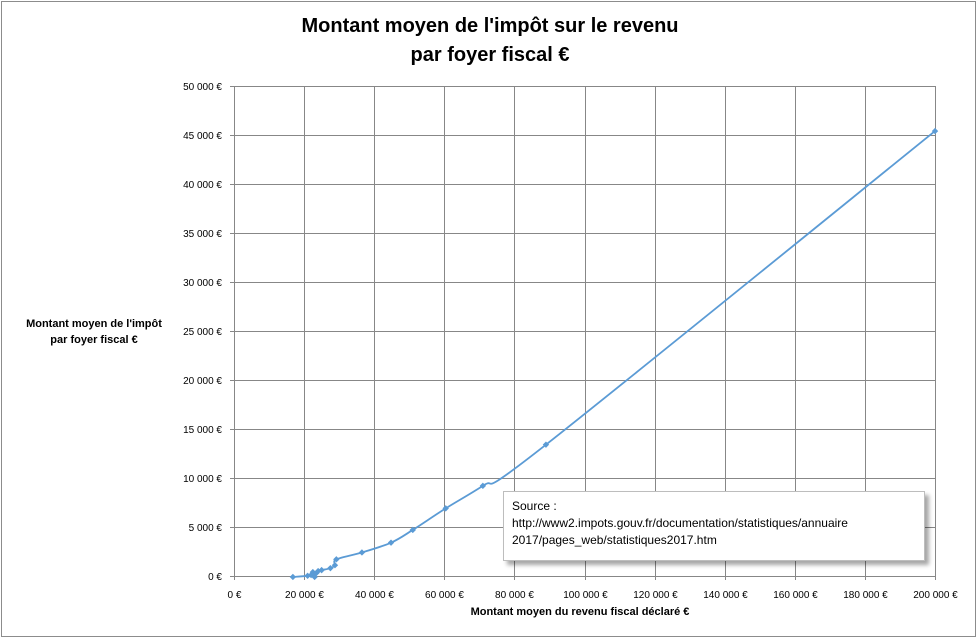  Describe the element at coordinates (94, 340) in the screenshot. I see `y-axis-label-line2: par foyer fiscal €` at that location.